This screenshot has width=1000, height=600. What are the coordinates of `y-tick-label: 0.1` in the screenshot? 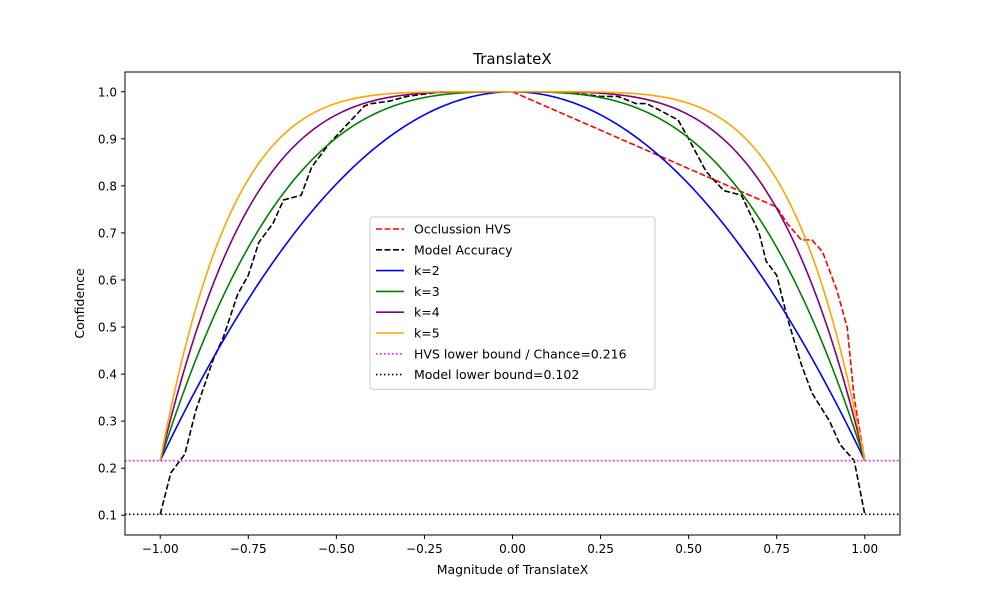 It's located at (107, 516).